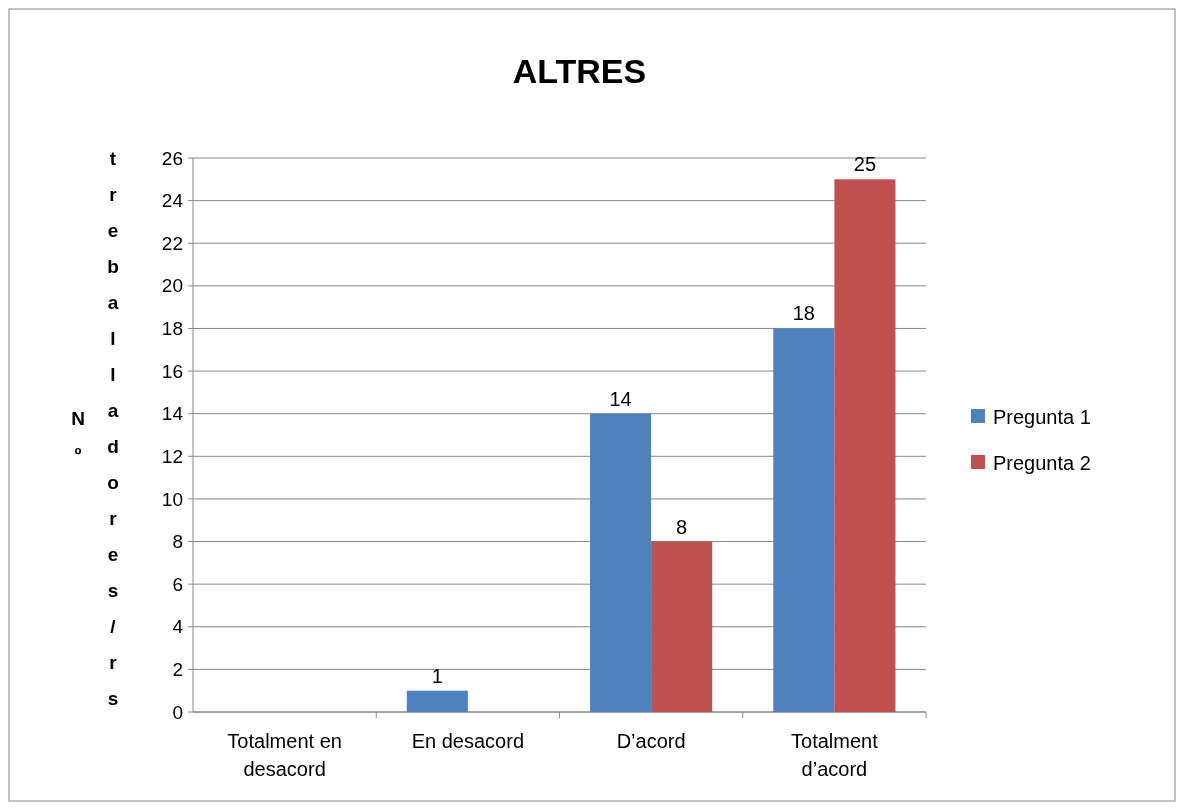  What do you see at coordinates (172, 371) in the screenshot?
I see `y-tick-label: 16` at bounding box center [172, 371].